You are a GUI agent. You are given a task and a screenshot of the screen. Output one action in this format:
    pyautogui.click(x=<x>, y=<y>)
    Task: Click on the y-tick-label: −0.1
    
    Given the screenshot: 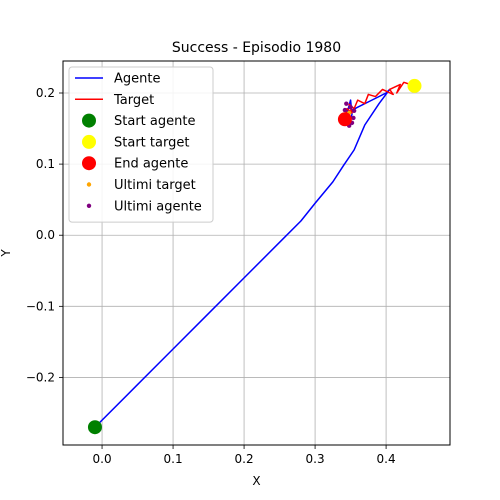 What is the action you would take?
    pyautogui.click(x=40, y=306)
    